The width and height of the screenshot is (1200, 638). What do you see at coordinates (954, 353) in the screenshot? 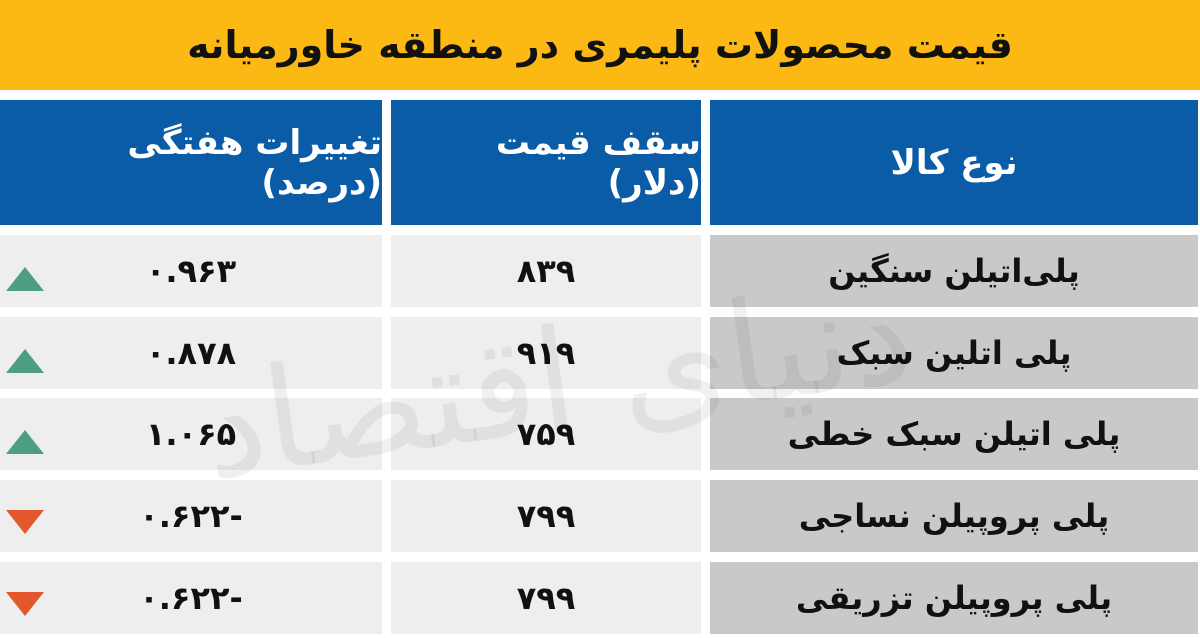
I see `product-name-cell: پلی اتلین سبک` at bounding box center [954, 353].